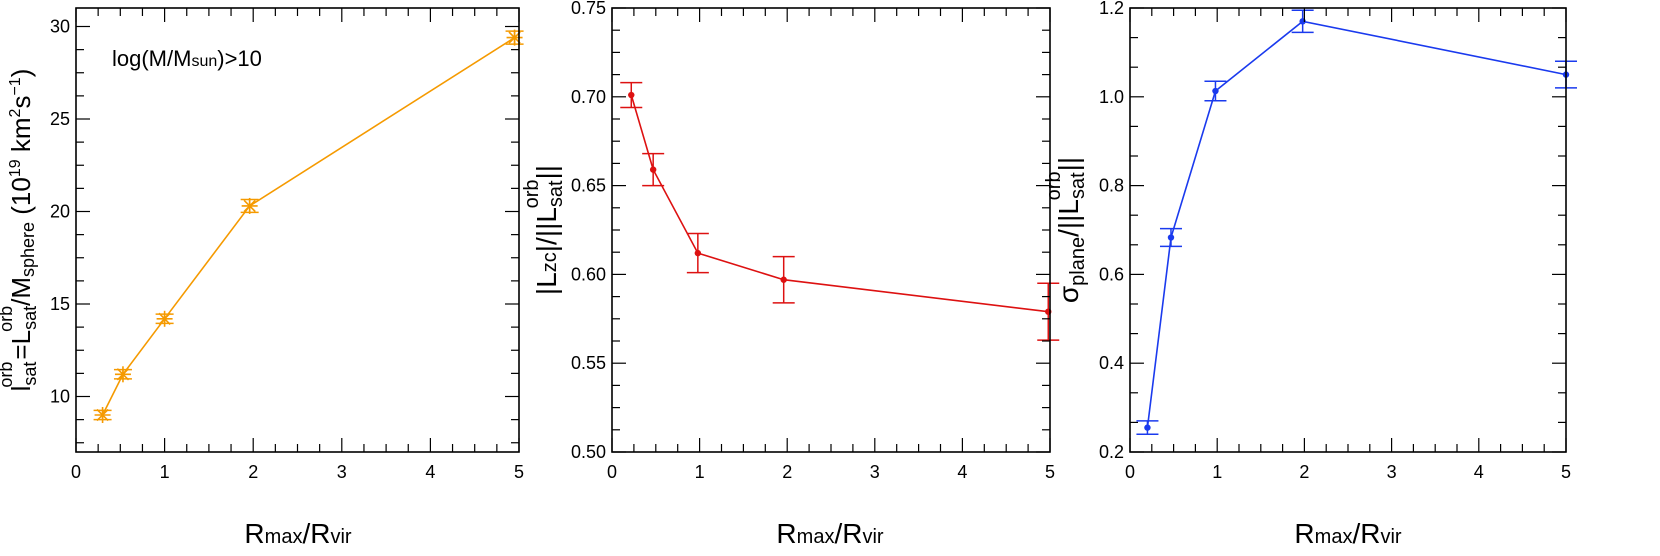 This screenshot has height=556, width=1660. What do you see at coordinates (588, 452) in the screenshot?
I see `y-tick-label: 0.50` at bounding box center [588, 452].